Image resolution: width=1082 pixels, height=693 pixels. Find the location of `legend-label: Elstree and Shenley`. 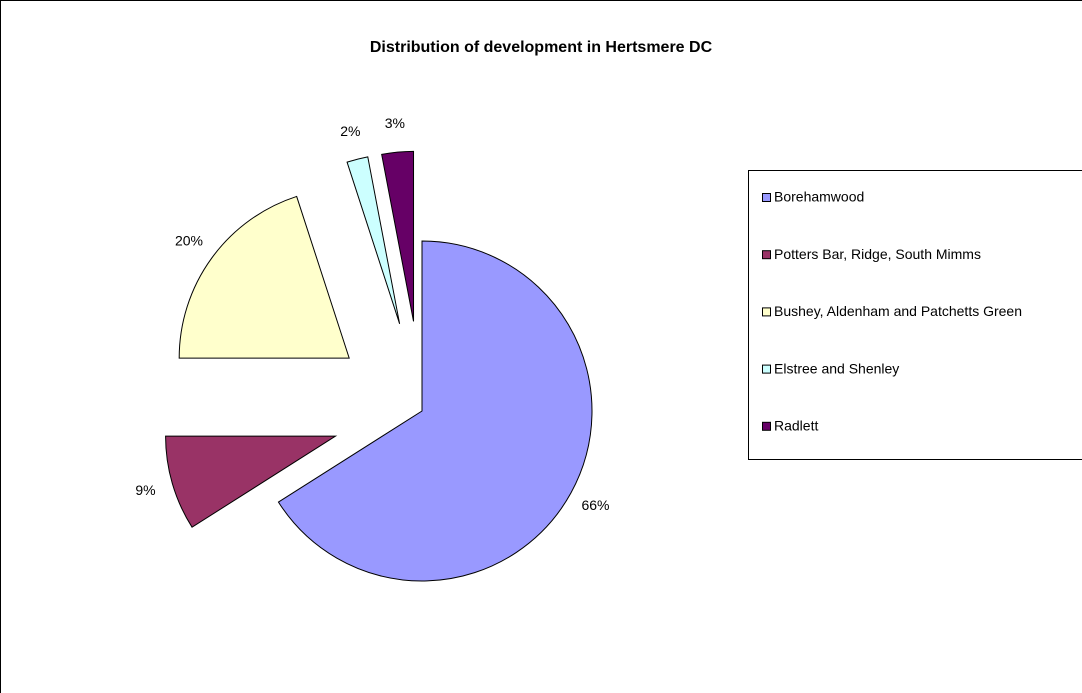

legend-label: Elstree and Shenley is located at coordinates (836, 368).